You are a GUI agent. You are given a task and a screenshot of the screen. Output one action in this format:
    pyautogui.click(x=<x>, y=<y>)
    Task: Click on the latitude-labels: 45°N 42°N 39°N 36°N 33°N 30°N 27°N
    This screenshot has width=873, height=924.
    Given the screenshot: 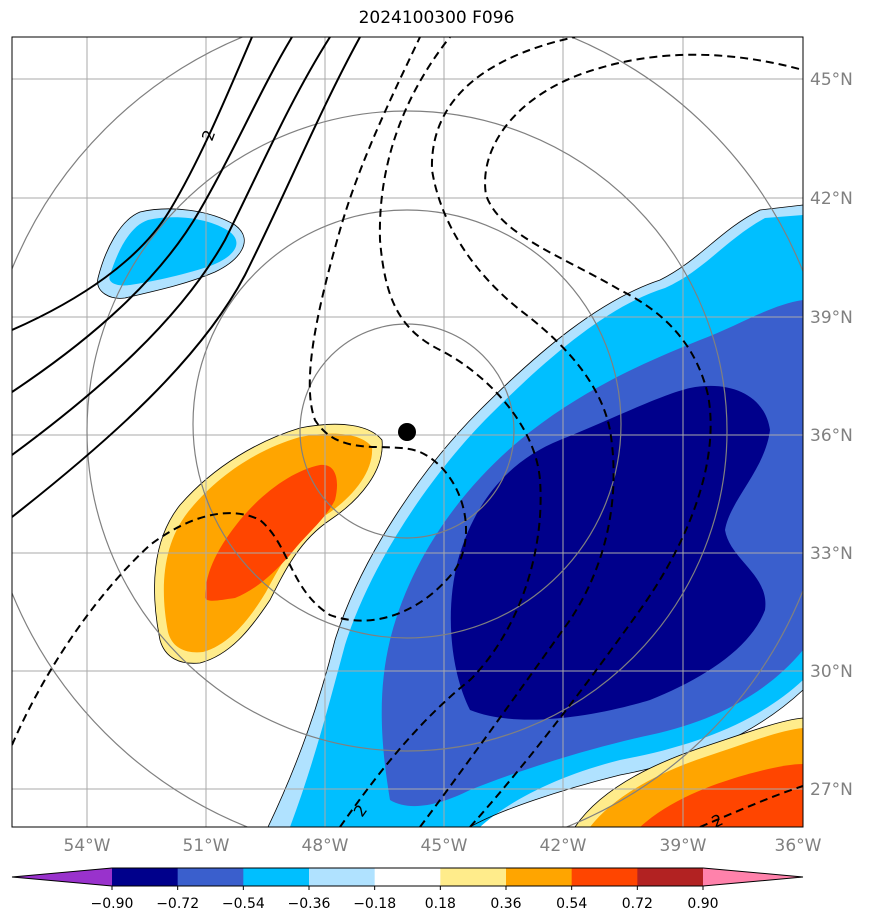 What is the action you would take?
    pyautogui.click(x=831, y=435)
    